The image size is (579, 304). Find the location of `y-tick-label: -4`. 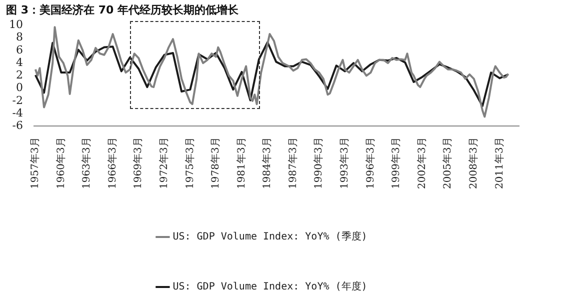

y-tick-label: -4 is located at coordinates (17, 113).